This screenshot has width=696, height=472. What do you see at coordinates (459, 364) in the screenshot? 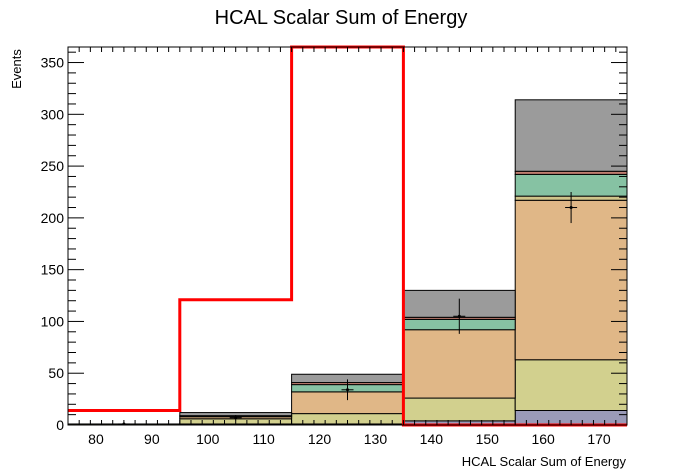
I see `stack-bar-s2-b3` at bounding box center [459, 364].